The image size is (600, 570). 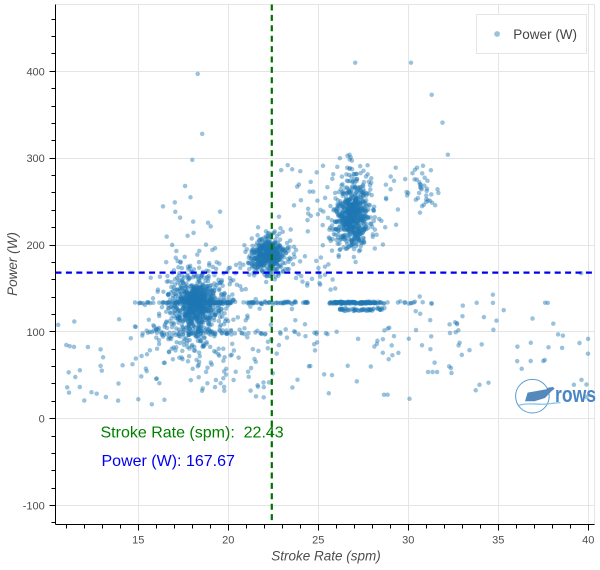 What do you see at coordinates (42, 420) in the screenshot?
I see `svg-text: 0` at bounding box center [42, 420].